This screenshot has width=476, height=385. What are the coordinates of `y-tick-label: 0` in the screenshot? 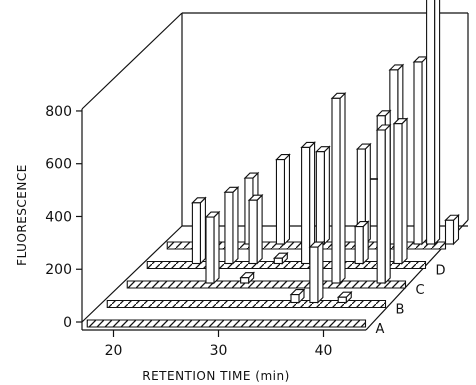 It's located at (67, 323).